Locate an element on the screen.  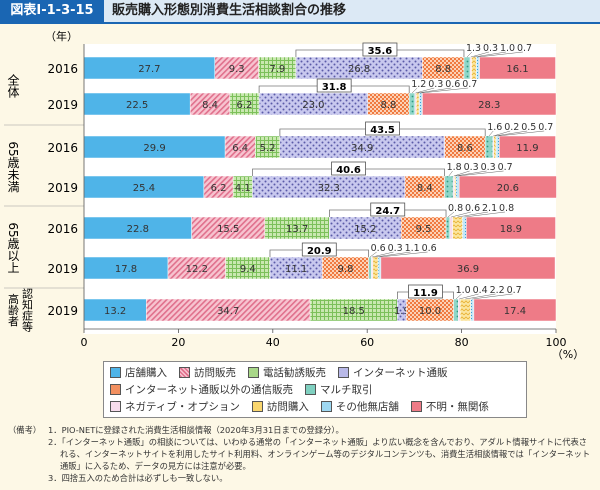
legend-item: 店舗購入 is located at coordinates (138, 372).